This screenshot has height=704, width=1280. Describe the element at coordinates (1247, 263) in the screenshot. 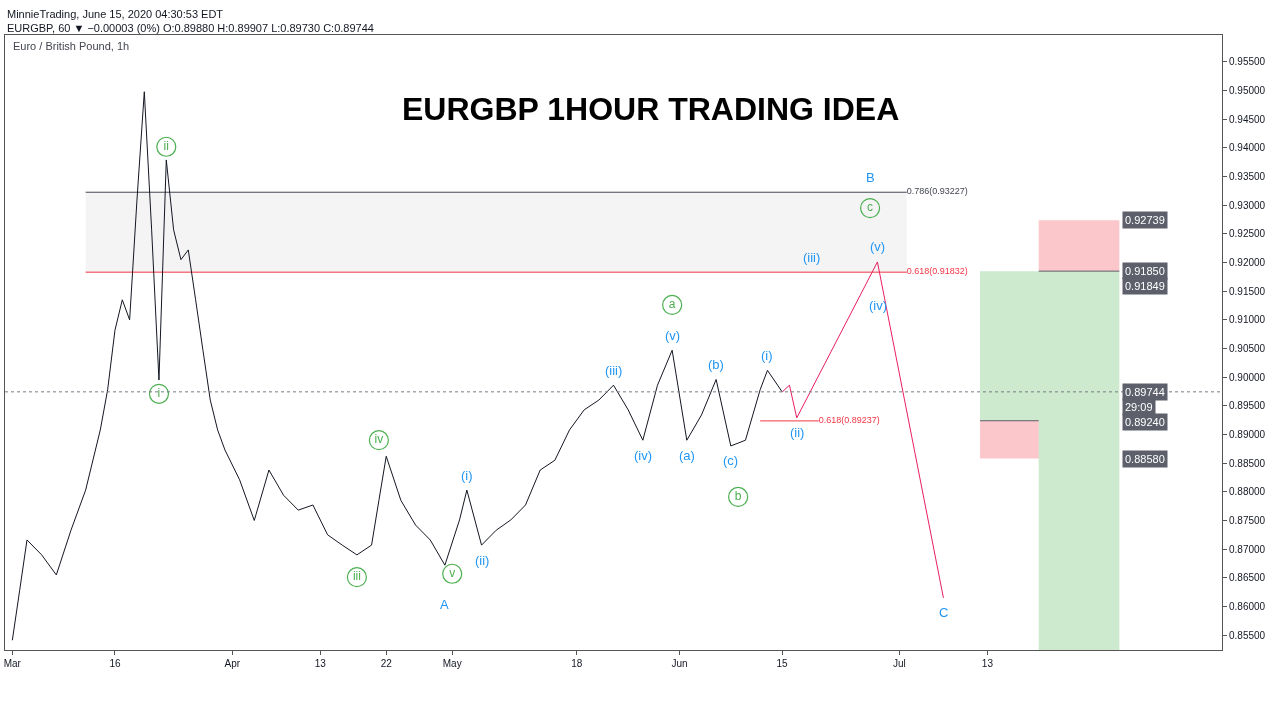

I see `y-tick-label: 0.92000` at that location.